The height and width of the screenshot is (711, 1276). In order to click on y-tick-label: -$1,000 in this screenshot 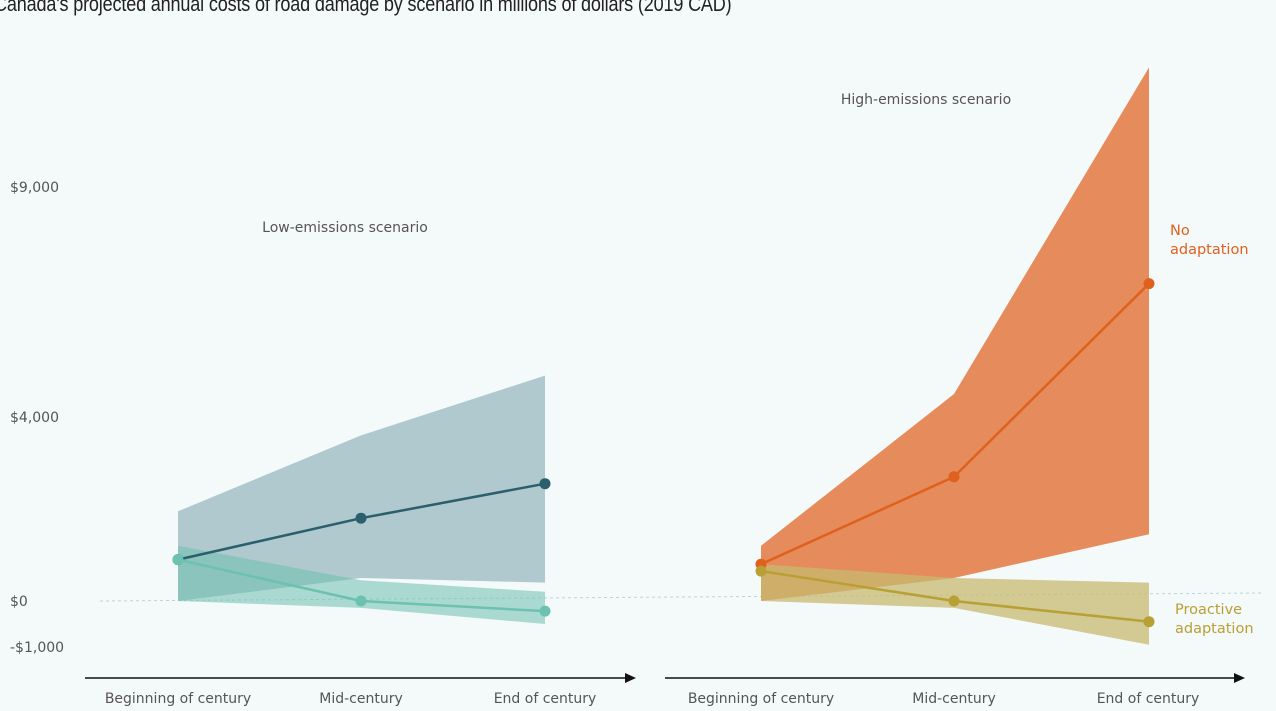, I will do `click(37, 648)`.